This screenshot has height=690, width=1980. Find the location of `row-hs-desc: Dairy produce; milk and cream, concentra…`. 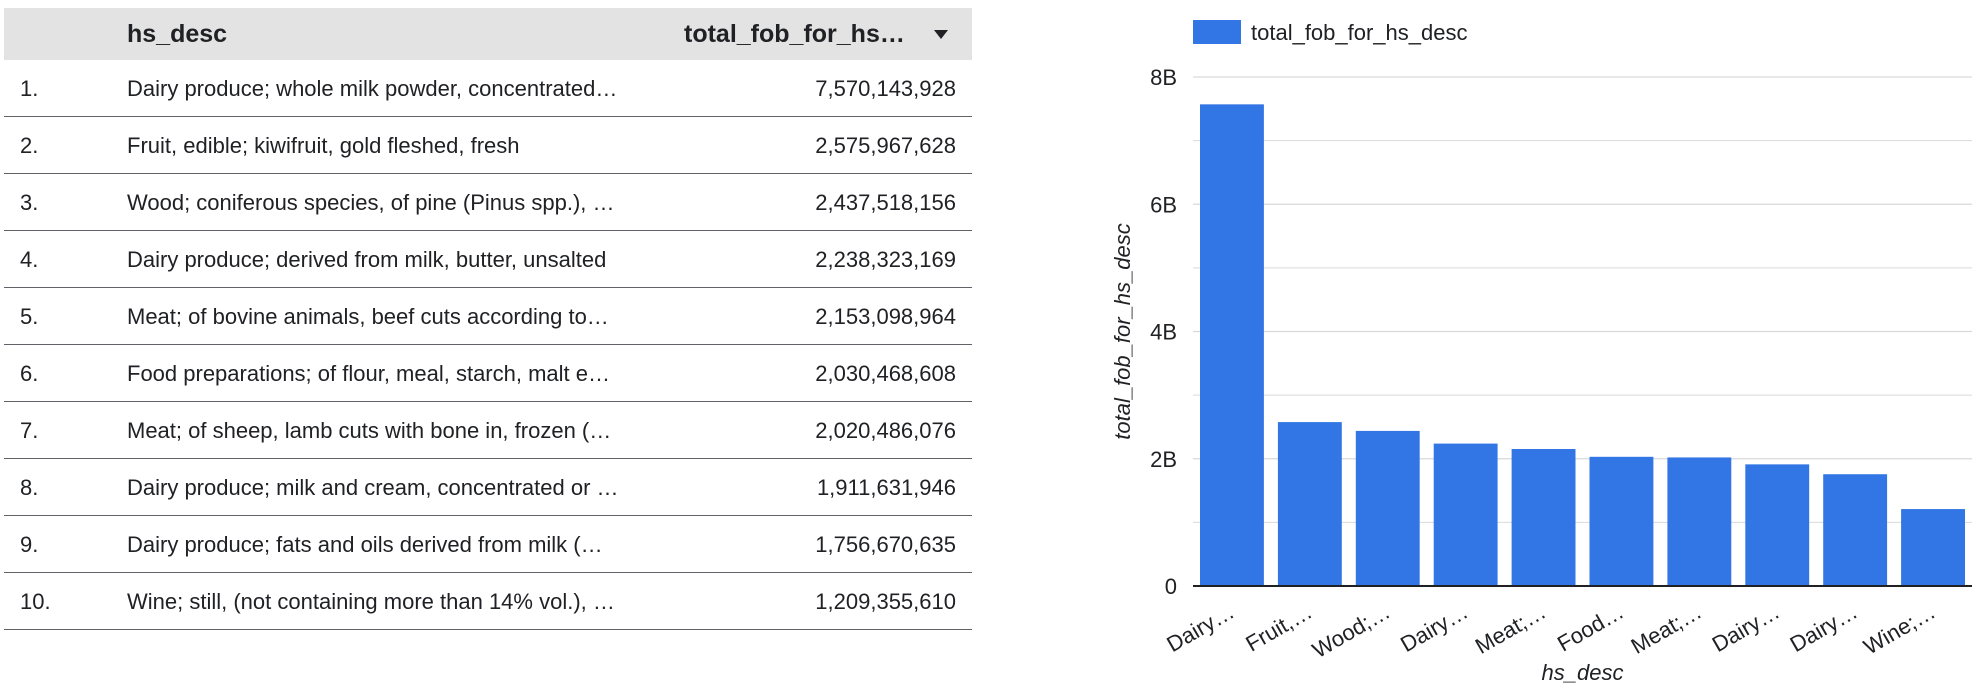

row-hs-desc: Dairy produce; milk and cream, concentra… is located at coordinates (373, 487).